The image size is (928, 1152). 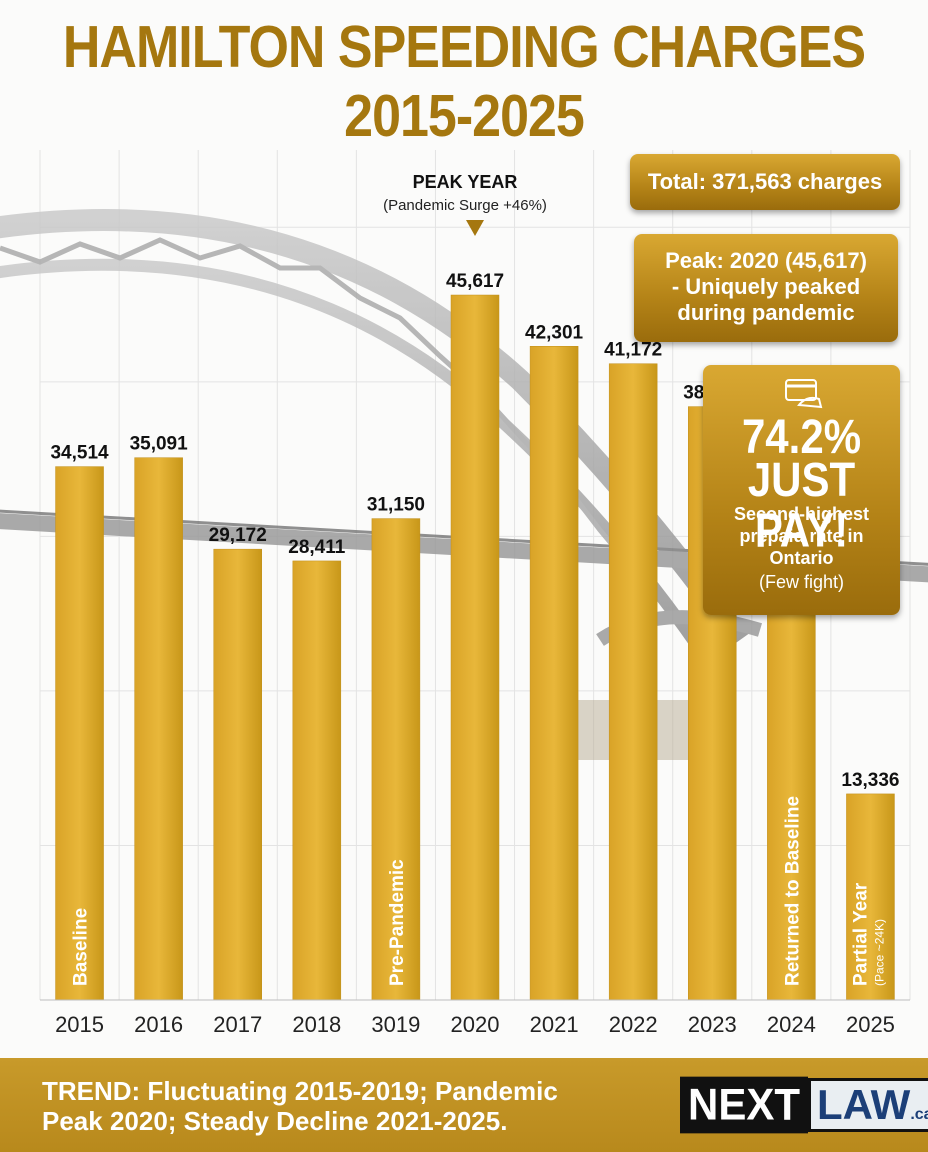 I want to click on x-tick-label-6: 2021, so click(x=554, y=1024).